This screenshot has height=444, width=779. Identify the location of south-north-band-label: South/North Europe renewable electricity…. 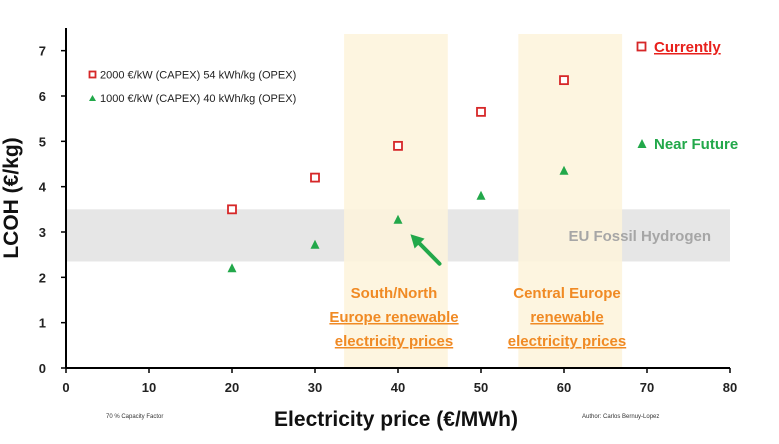
(393, 317).